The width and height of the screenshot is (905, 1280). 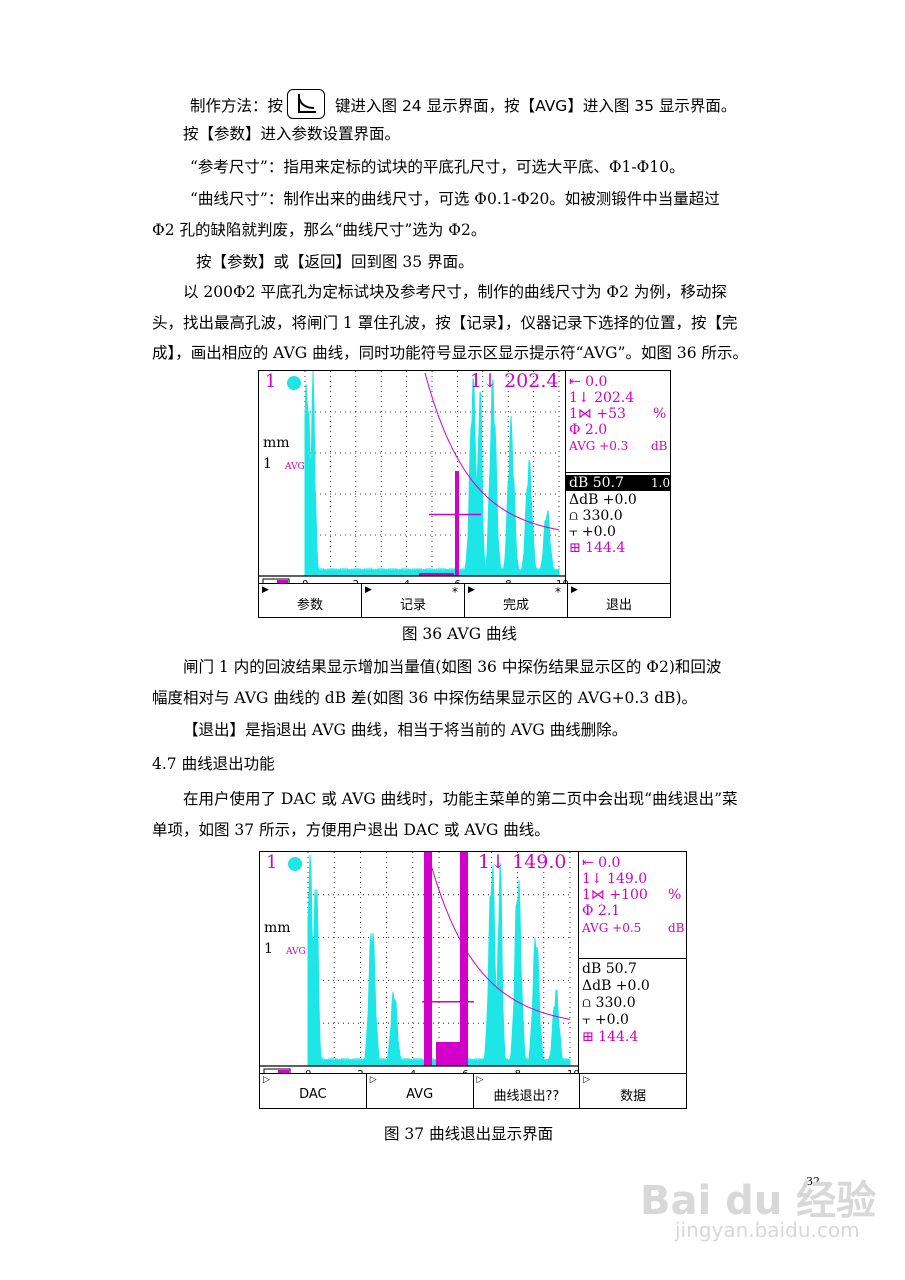 I want to click on gate-reading-value: 149.0, so click(x=539, y=862).